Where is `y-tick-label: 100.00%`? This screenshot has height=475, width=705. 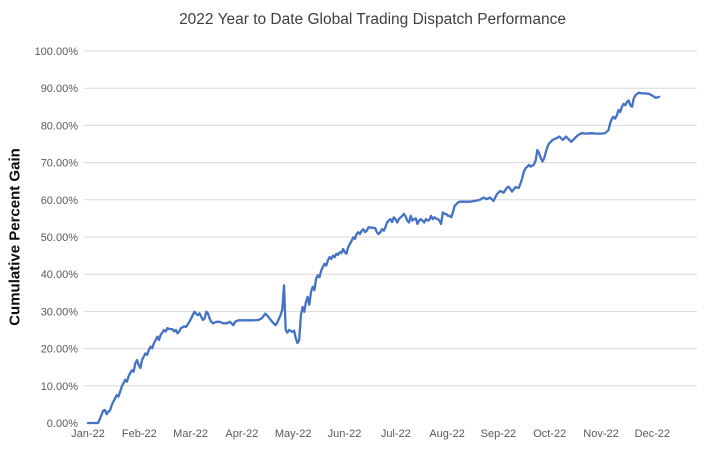 y-tick-label: 100.00% is located at coordinates (57, 52).